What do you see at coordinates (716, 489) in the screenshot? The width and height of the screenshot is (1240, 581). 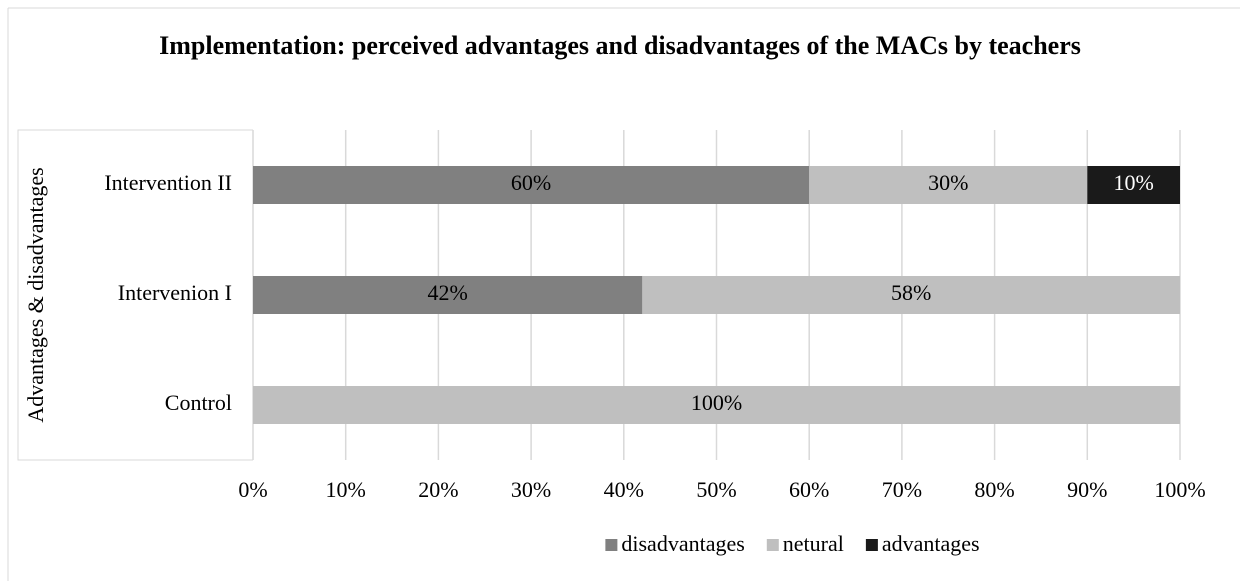 I see `x-tick-label: 50%` at bounding box center [716, 489].